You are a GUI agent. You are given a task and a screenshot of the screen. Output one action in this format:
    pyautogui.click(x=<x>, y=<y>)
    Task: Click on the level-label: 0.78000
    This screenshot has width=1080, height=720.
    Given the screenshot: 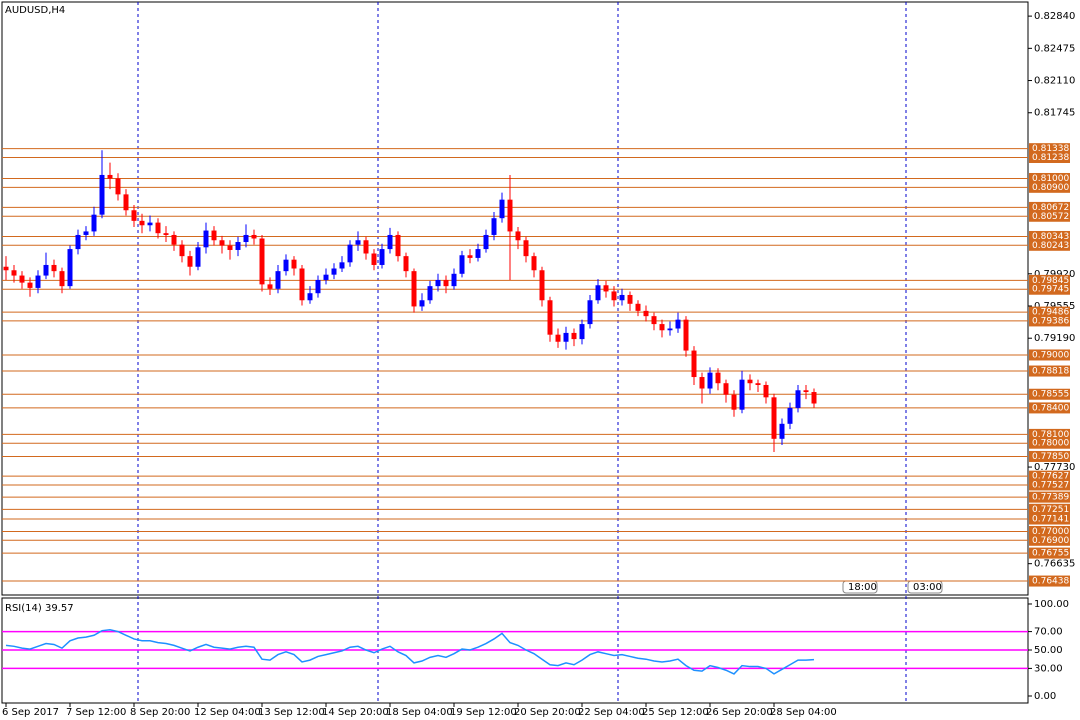 What is the action you would take?
    pyautogui.click(x=1050, y=444)
    